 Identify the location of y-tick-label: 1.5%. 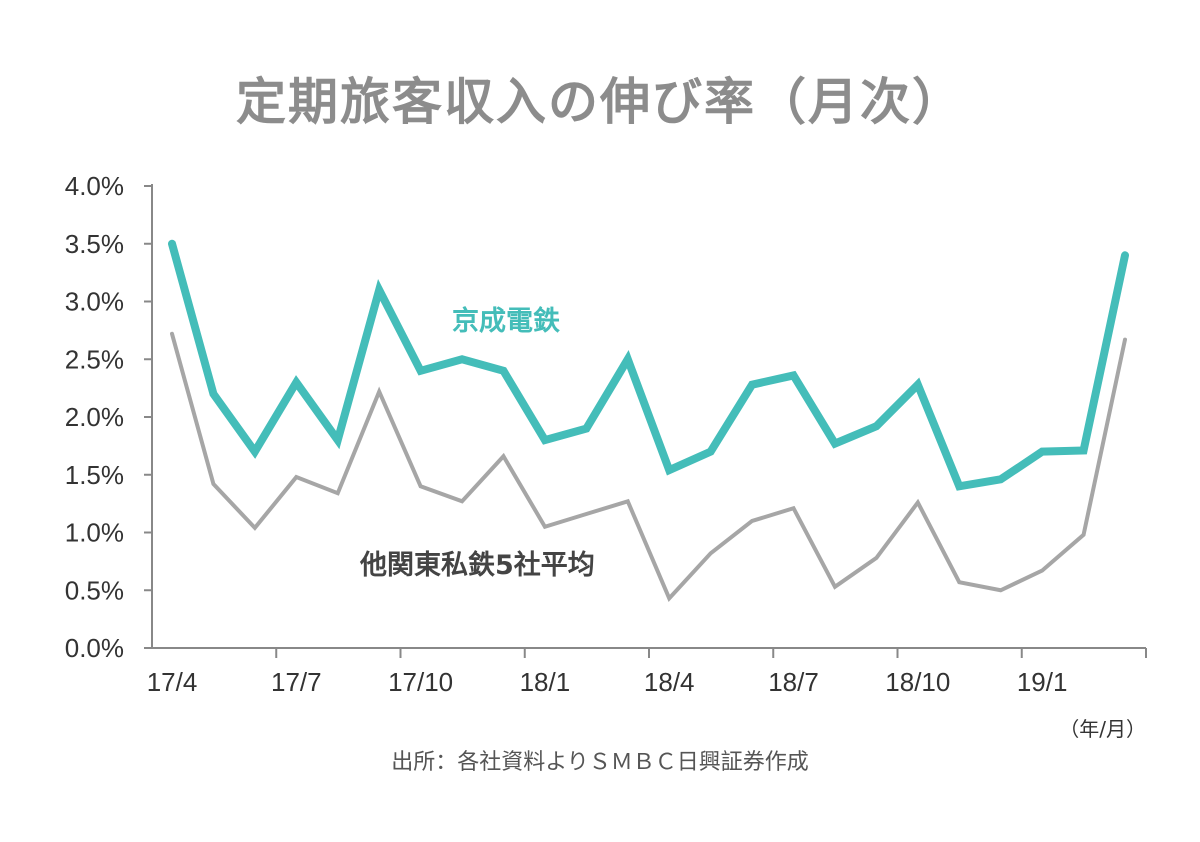
(94, 475).